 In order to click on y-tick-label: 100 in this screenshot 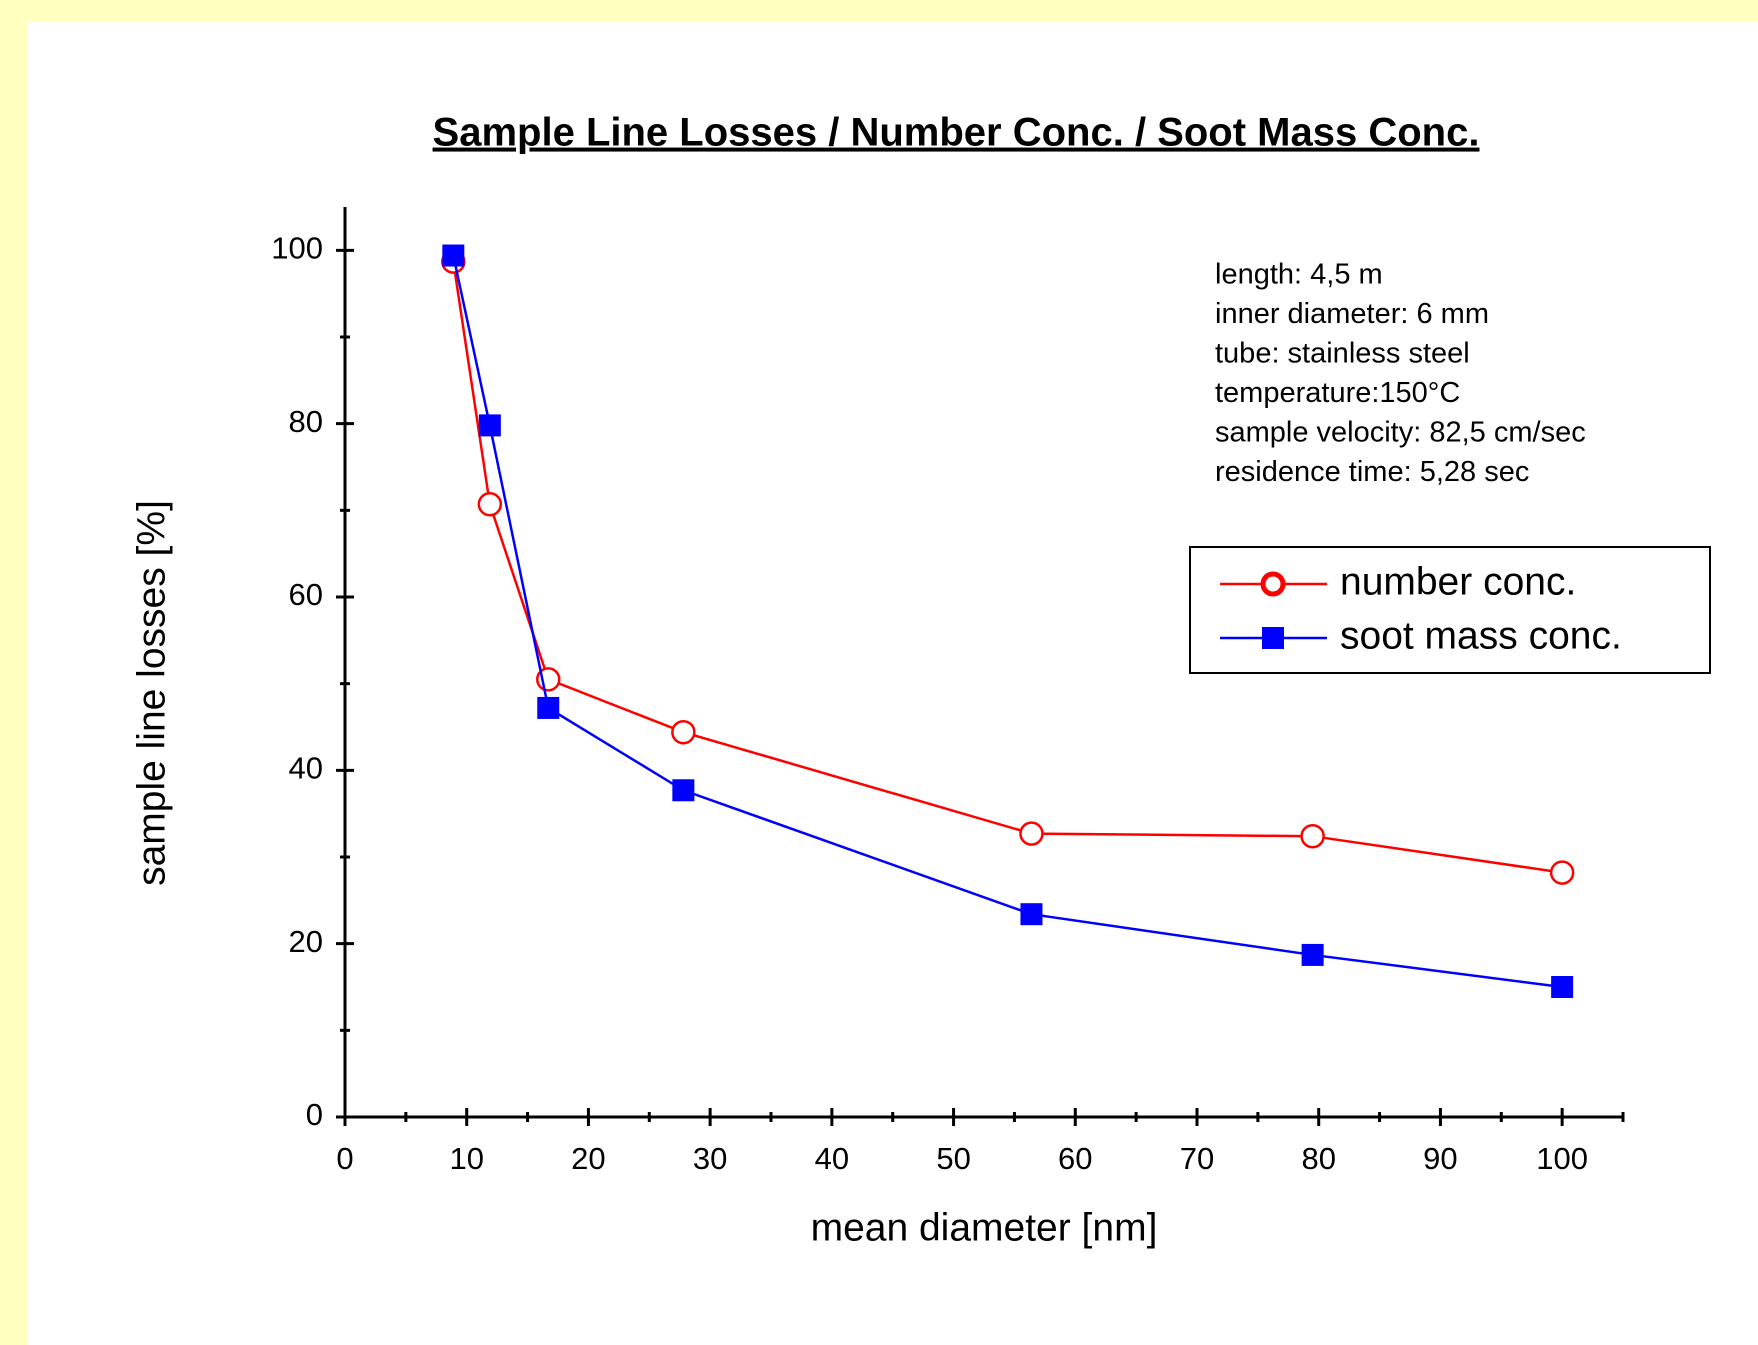, I will do `click(297, 248)`.